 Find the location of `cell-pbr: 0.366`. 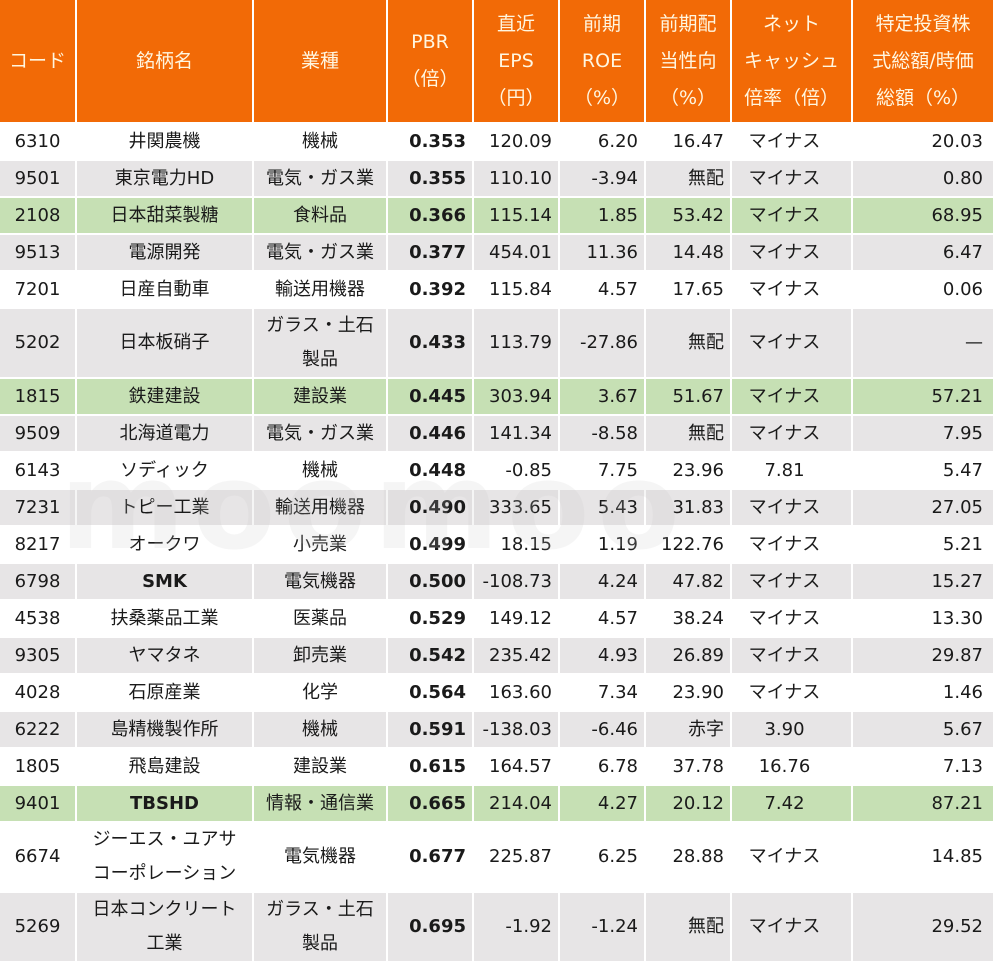

cell-pbr: 0.366 is located at coordinates (430, 215).